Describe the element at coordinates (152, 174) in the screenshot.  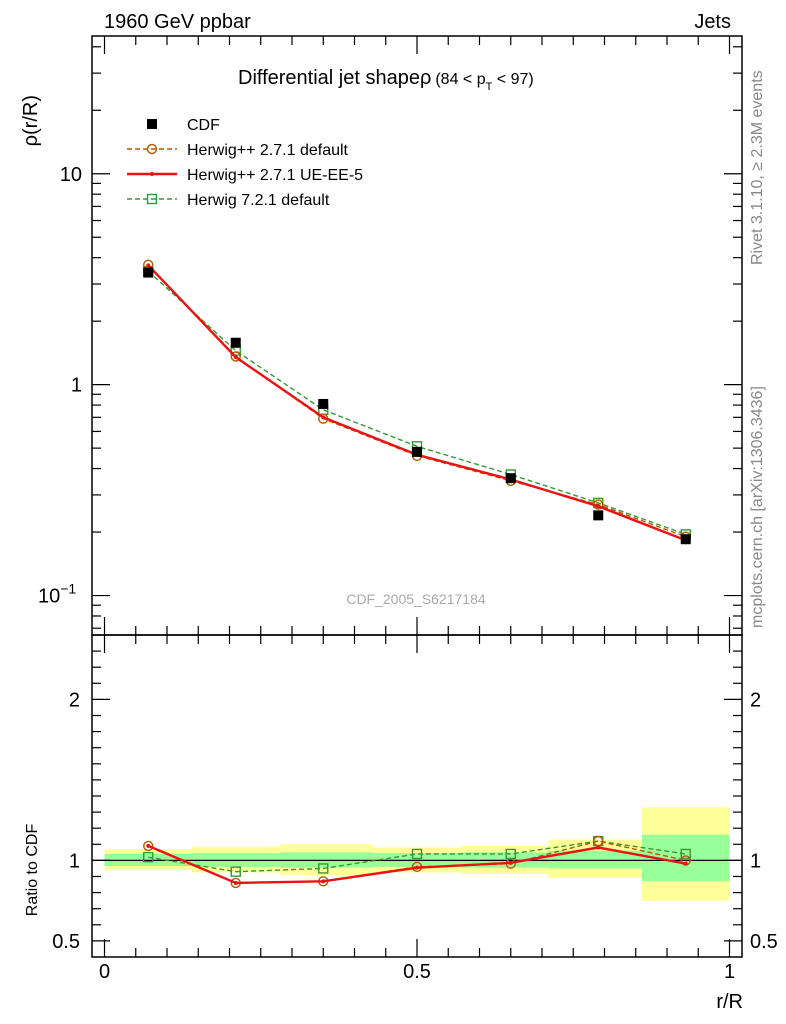
I see `legend-marker-herwig_ue` at that location.